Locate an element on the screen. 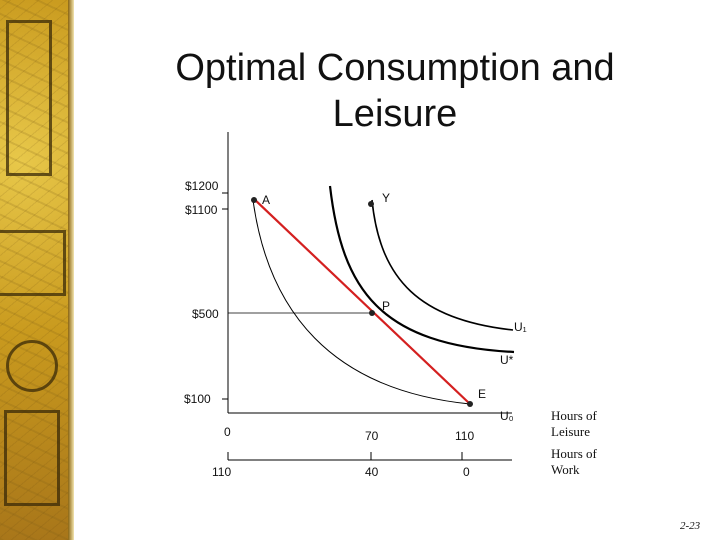  curve-label-u0: U₀ is located at coordinates (507, 416).